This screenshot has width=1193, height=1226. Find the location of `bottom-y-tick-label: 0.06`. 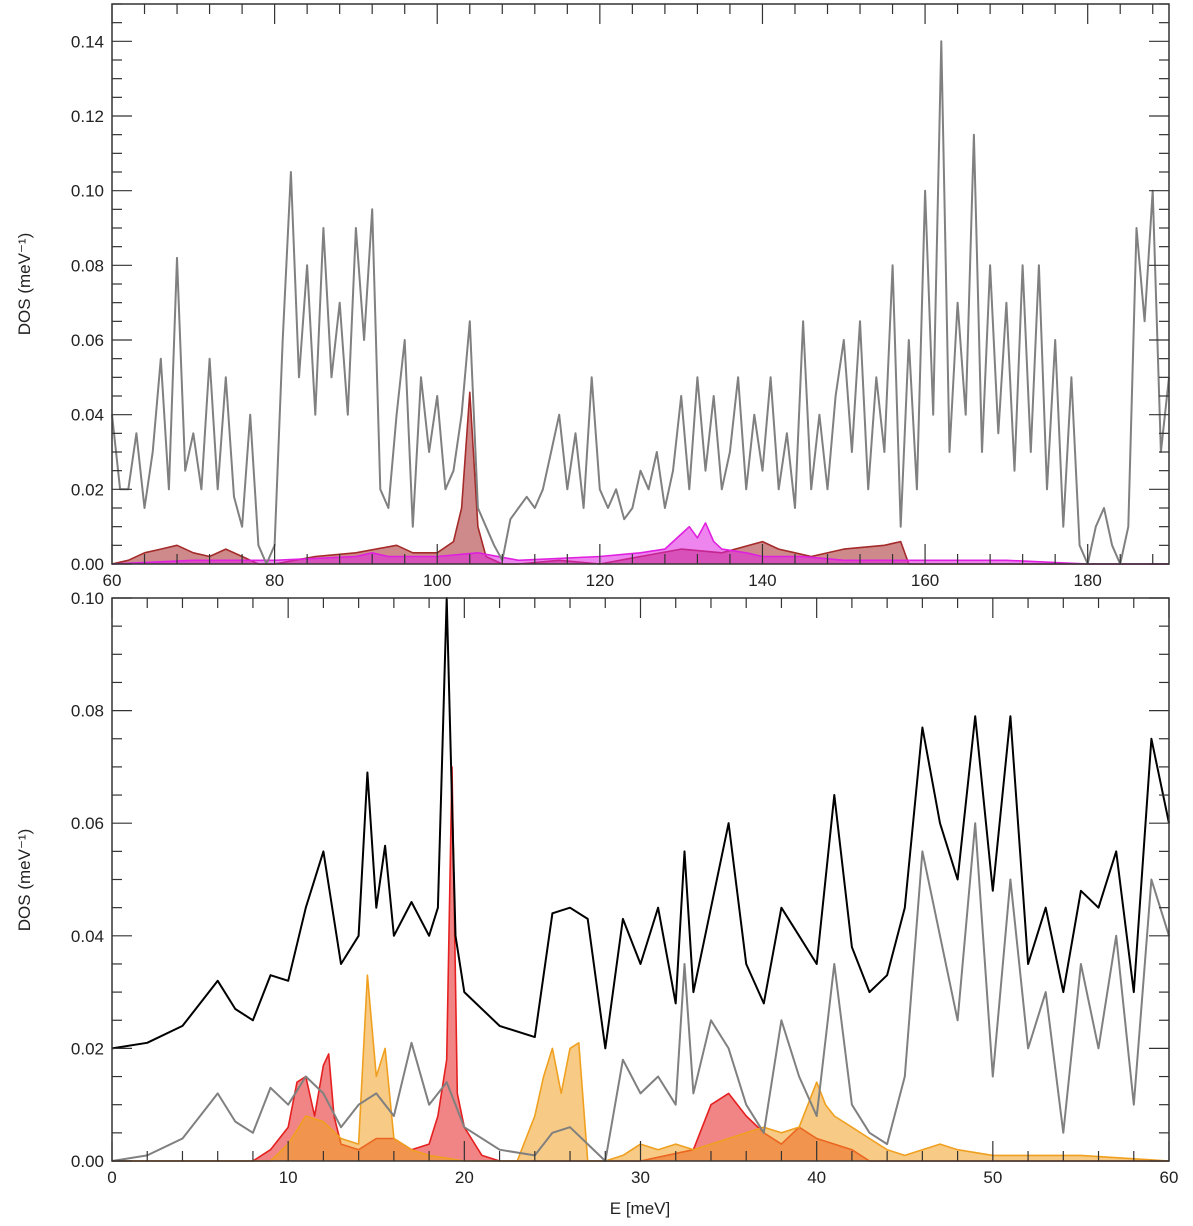

bottom-y-tick-label: 0.06 is located at coordinates (87, 823).